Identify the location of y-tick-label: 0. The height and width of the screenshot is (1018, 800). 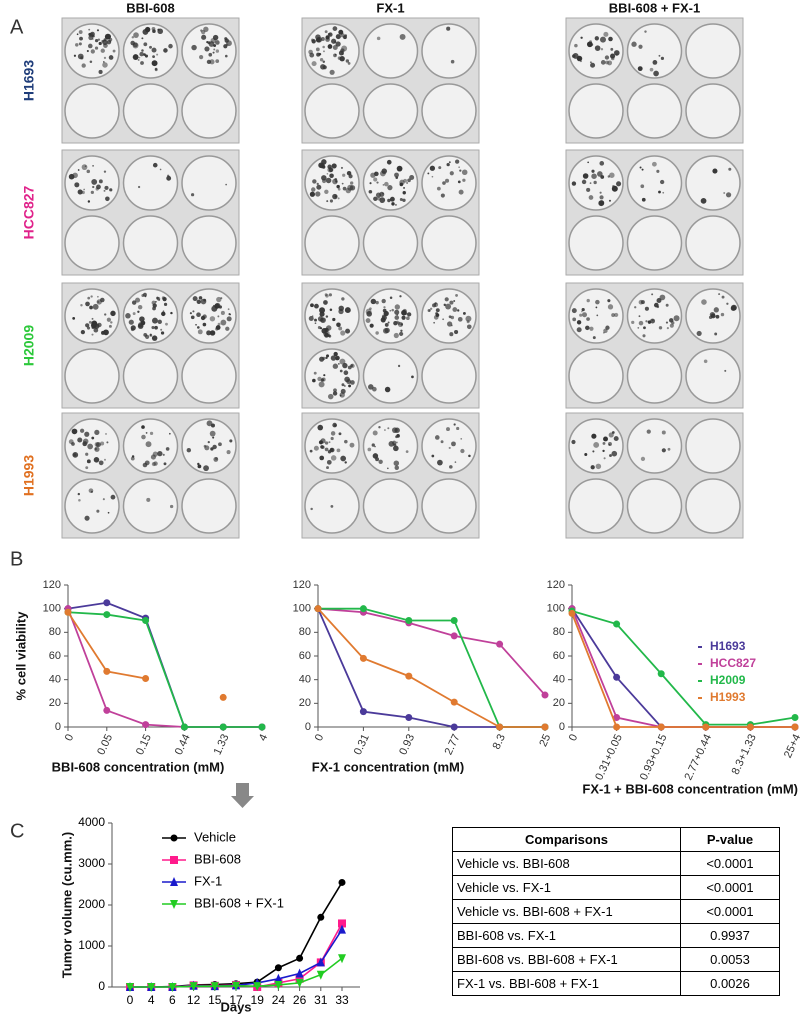
(58, 727).